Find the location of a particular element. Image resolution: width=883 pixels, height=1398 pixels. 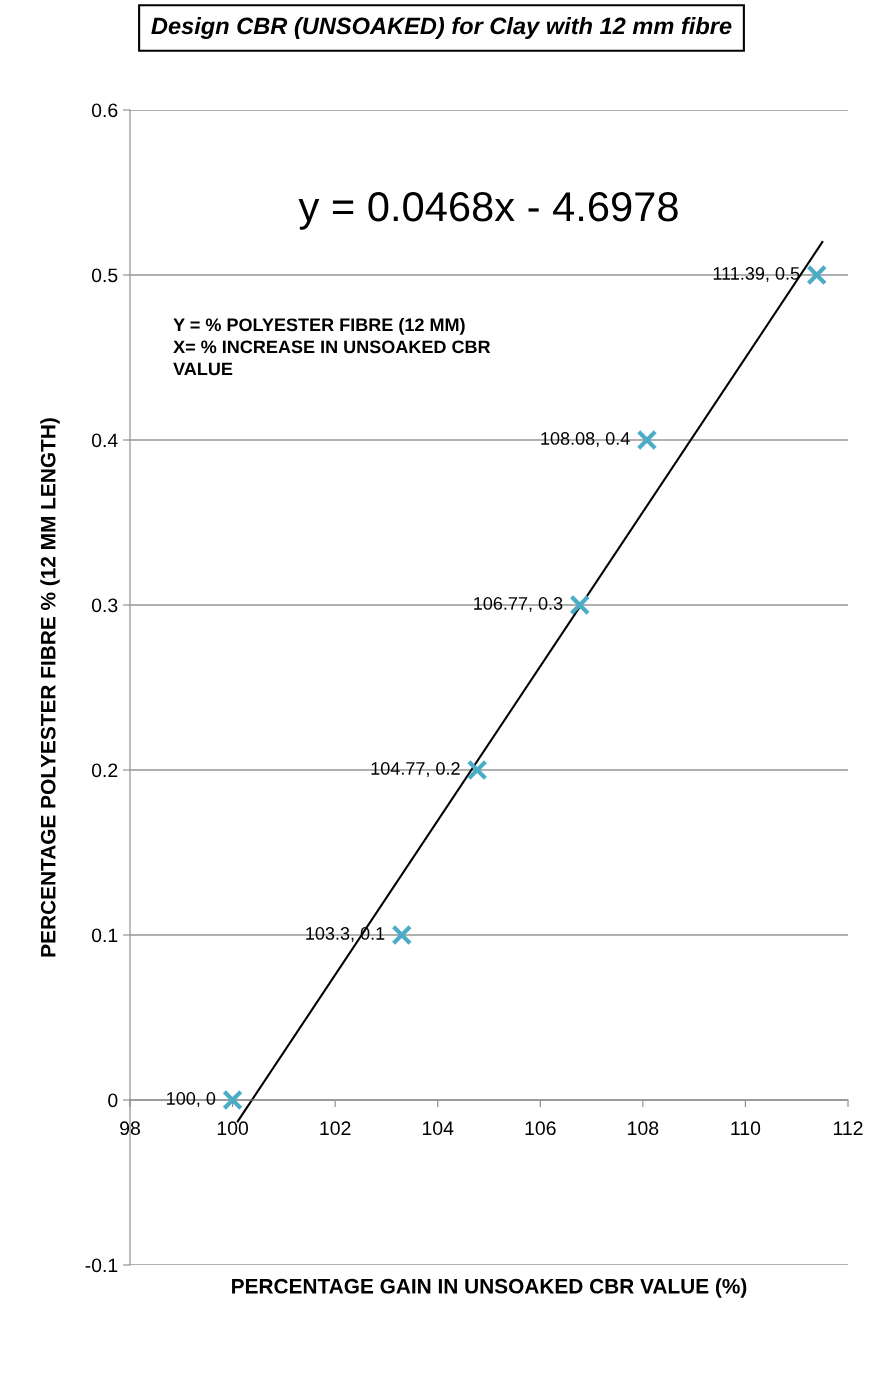

x-tick-label: 108 is located at coordinates (643, 1128).